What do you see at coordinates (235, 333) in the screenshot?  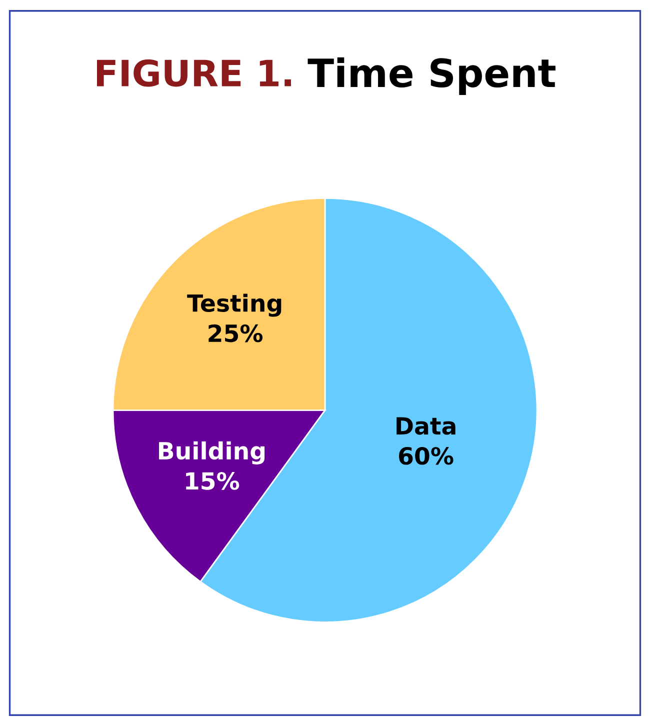 I see `data-label: 25%` at bounding box center [235, 333].